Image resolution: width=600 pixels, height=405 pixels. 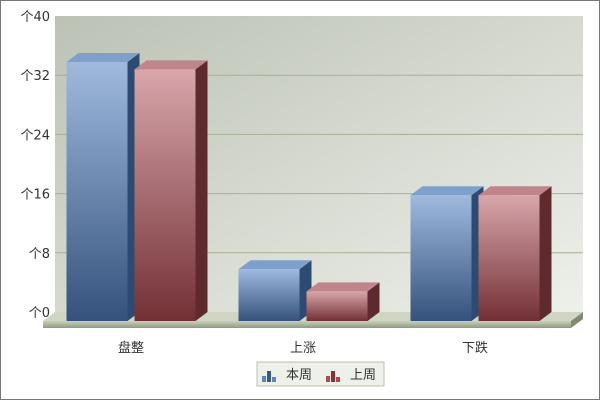 I want to click on y-tick-label: 个0, so click(x=39, y=313).